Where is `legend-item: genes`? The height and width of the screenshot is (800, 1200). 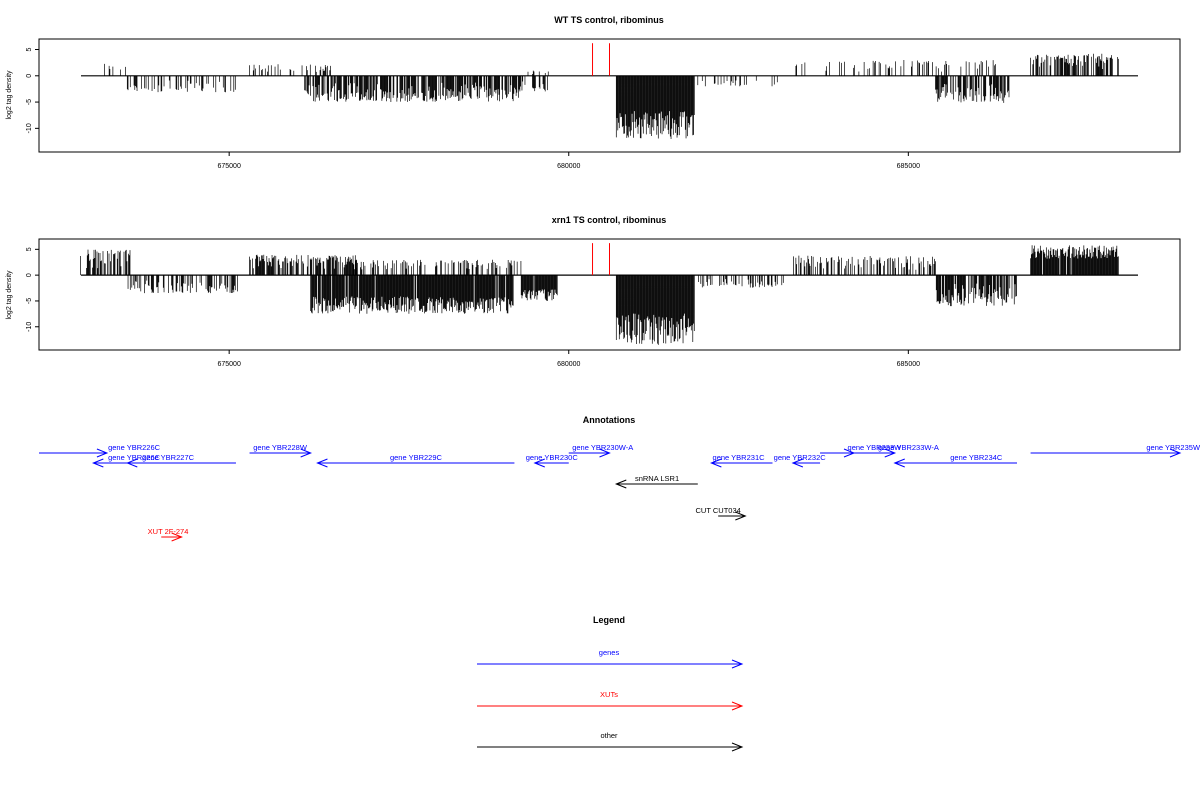
legend-item: genes is located at coordinates (610, 658).